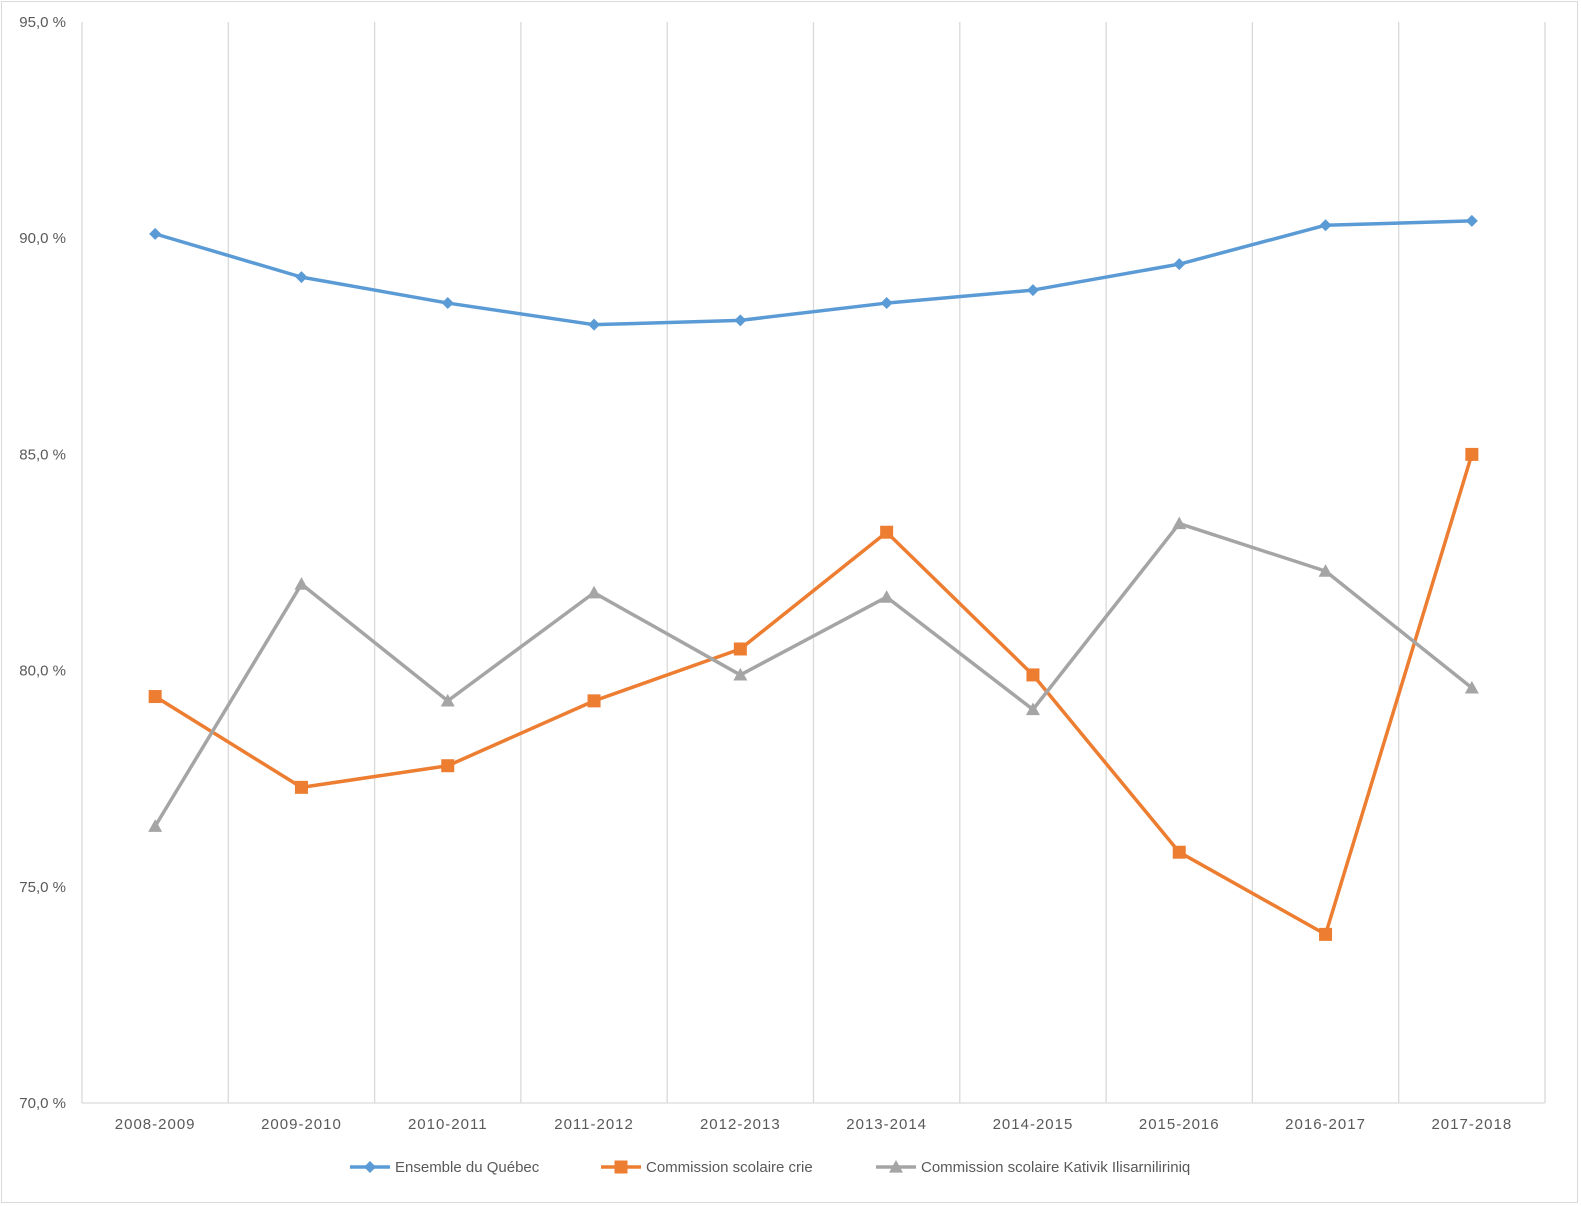 This screenshot has height=1206, width=1581. I want to click on y-tick-label: 95,0 %, so click(42, 22).